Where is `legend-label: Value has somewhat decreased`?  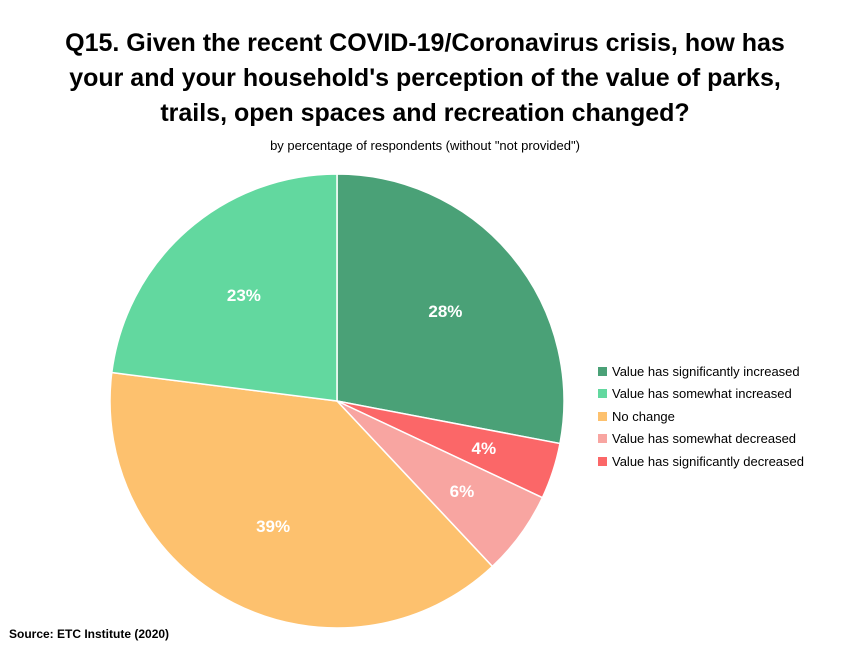
legend-label: Value has somewhat decreased is located at coordinates (704, 439).